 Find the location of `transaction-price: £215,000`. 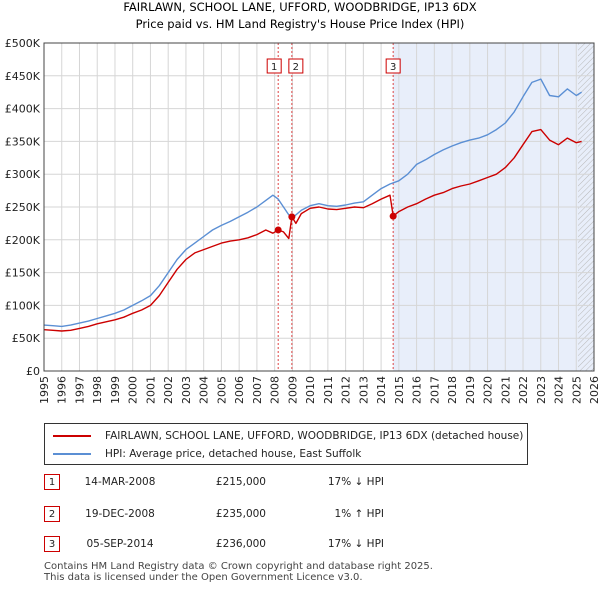

transaction-price: £215,000 is located at coordinates (240, 482).